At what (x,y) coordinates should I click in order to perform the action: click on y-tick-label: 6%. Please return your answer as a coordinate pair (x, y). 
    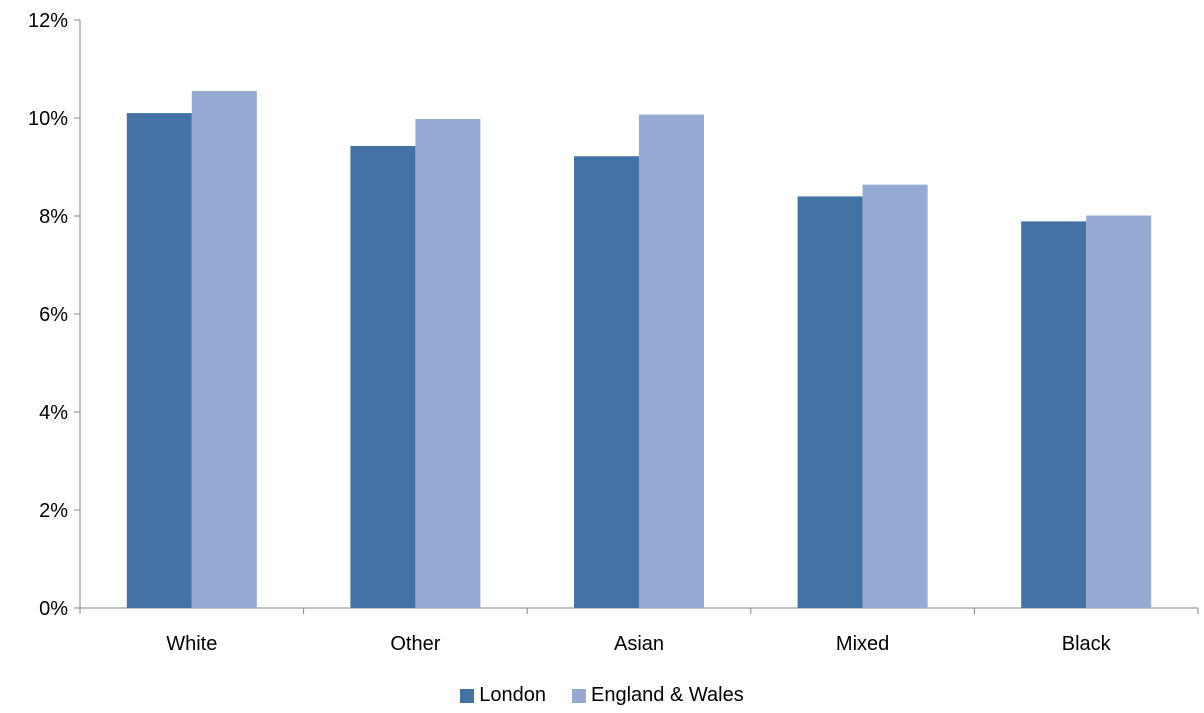
    Looking at the image, I should click on (53, 315).